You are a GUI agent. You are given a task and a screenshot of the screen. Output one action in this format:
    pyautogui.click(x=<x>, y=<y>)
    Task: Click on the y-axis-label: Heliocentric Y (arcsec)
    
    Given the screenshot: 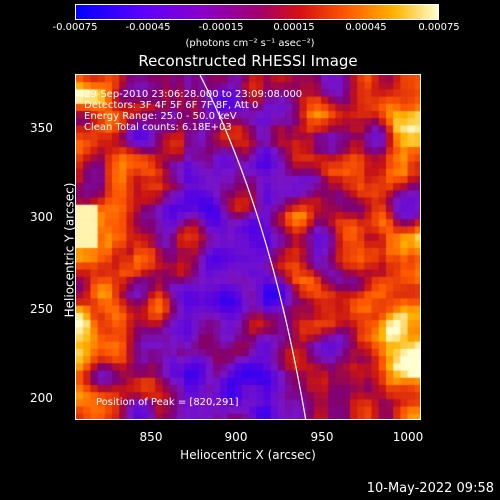 What is the action you would take?
    pyautogui.click(x=69, y=250)
    